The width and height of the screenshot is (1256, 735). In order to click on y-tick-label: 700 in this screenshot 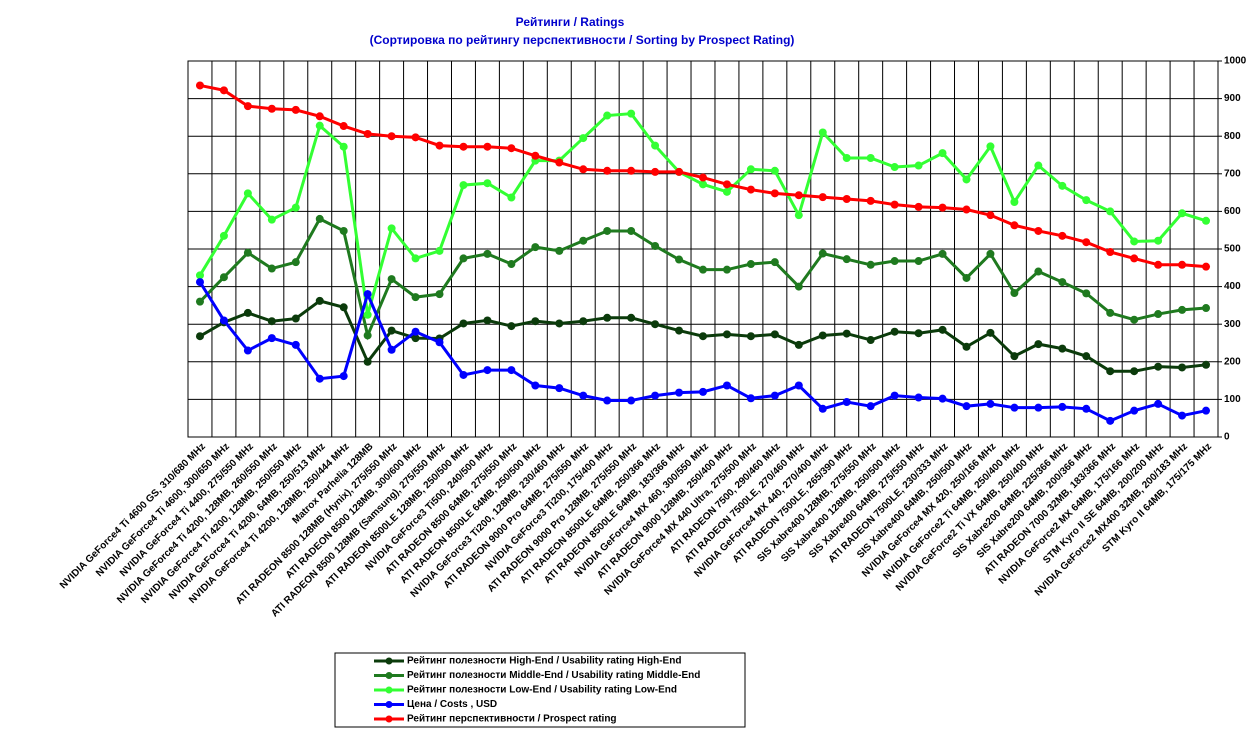, I will do `click(1232, 173)`.